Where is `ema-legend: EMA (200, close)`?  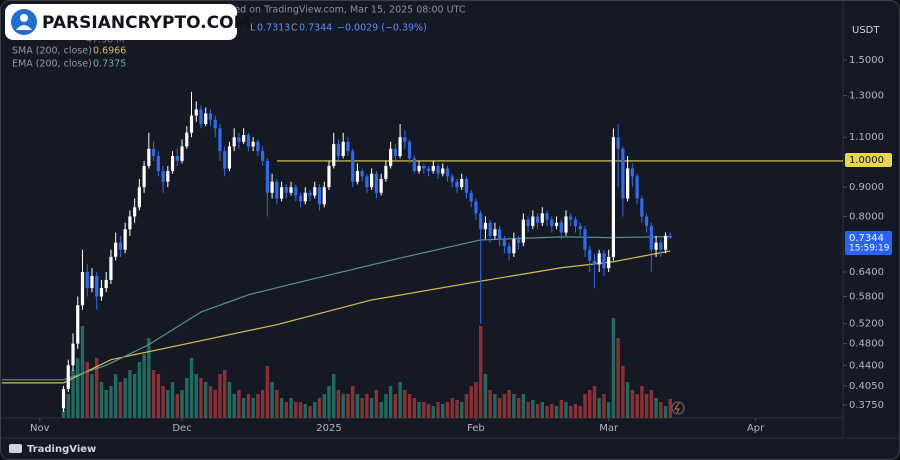 ema-legend: EMA (200, close) is located at coordinates (52, 64).